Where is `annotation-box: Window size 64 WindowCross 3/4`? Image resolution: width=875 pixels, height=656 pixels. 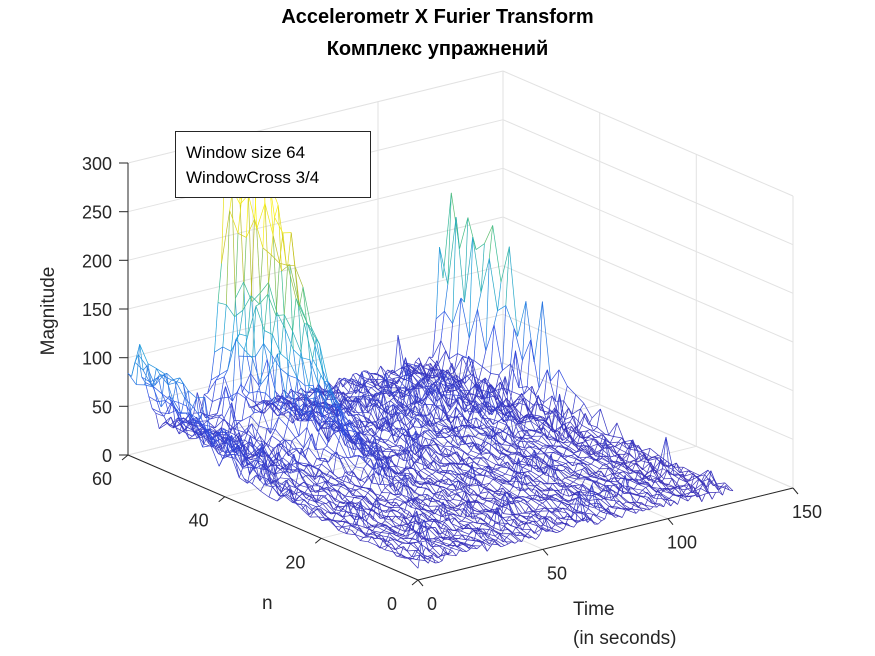
annotation-box: Window size 64 WindowCross 3/4 is located at coordinates (273, 164).